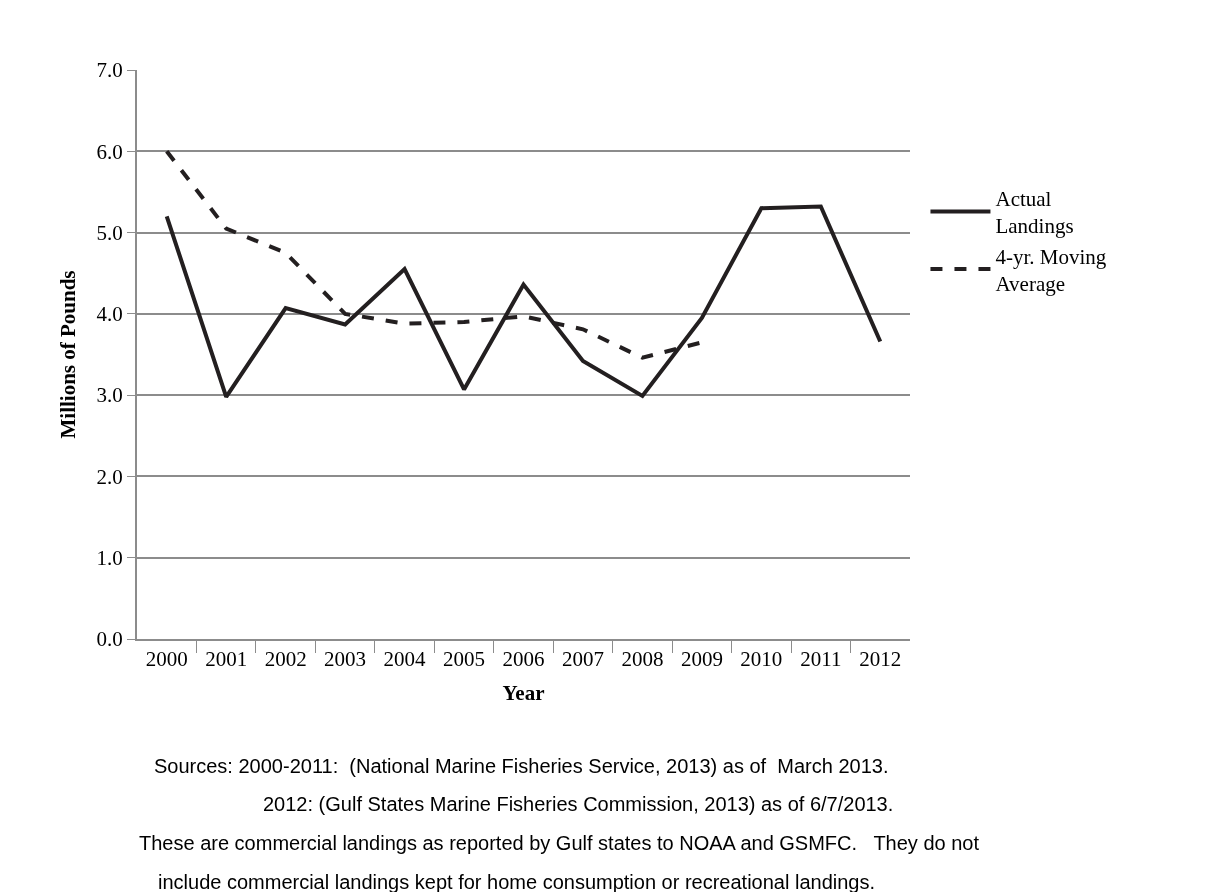 This screenshot has width=1212, height=892. What do you see at coordinates (109, 639) in the screenshot?
I see `y-tick-label: 0.0` at bounding box center [109, 639].